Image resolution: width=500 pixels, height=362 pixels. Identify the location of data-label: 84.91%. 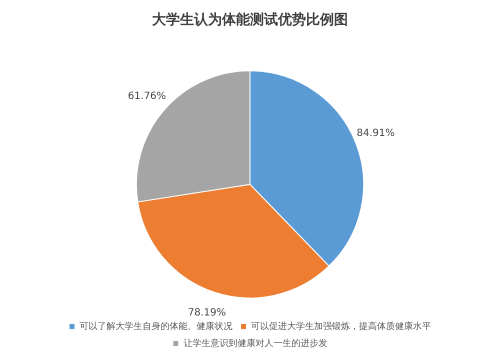
(375, 134).